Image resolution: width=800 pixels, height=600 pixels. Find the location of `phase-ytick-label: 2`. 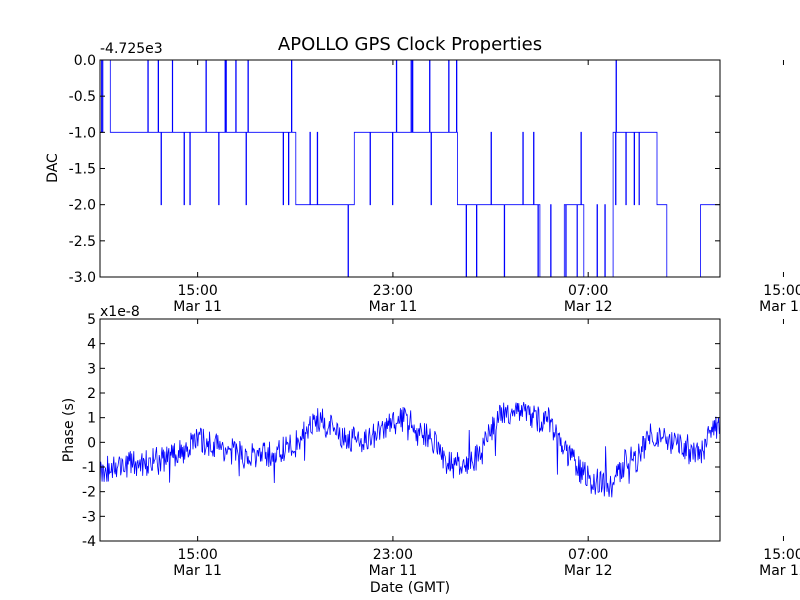

phase-ytick-label: 2 is located at coordinates (91, 394).